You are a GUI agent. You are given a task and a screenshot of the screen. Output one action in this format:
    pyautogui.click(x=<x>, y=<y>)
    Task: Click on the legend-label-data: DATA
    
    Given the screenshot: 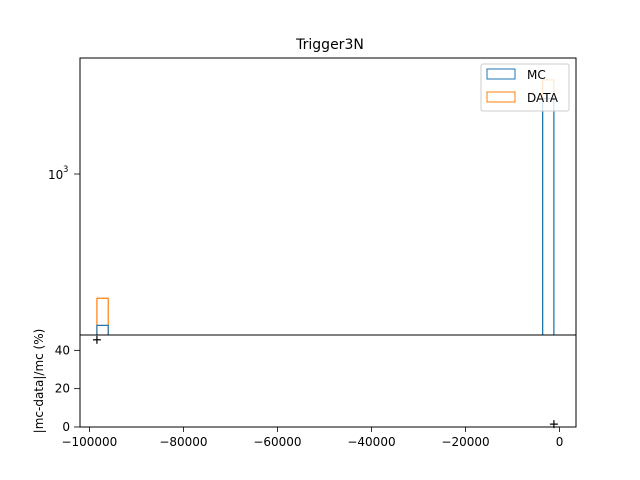 What is the action you would take?
    pyautogui.click(x=543, y=98)
    